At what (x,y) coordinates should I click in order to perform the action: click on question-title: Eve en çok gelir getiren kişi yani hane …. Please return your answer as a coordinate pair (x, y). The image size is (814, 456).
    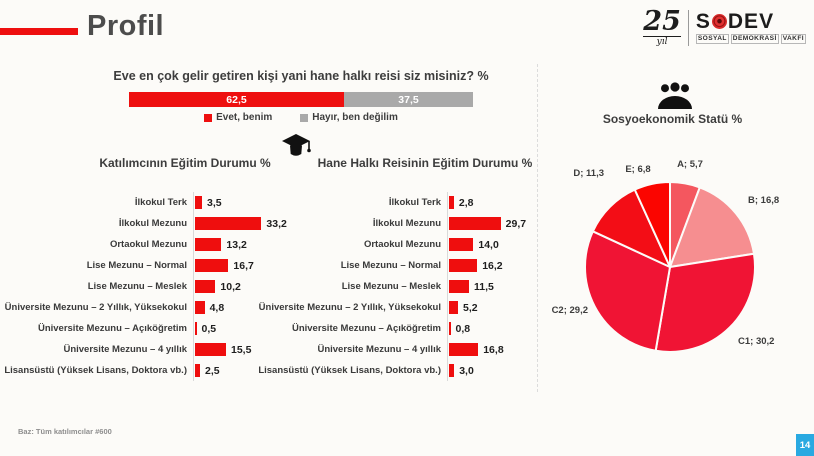
    Looking at the image, I should click on (301, 76).